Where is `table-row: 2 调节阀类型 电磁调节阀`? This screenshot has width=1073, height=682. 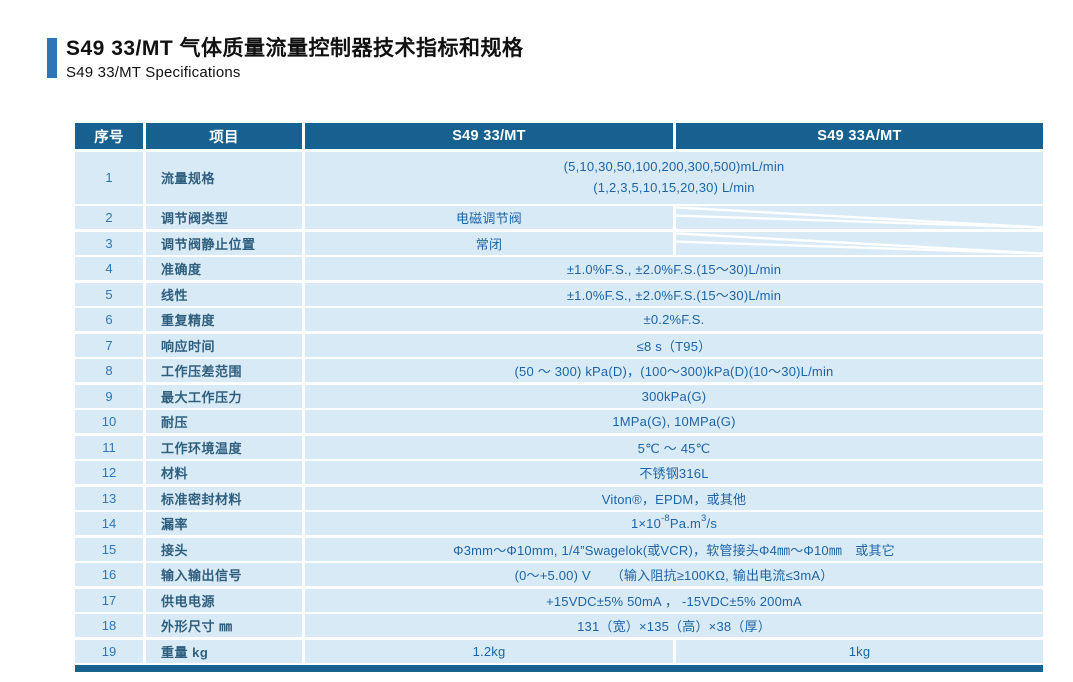
table-row: 2 调节阀类型 电磁调节阀 is located at coordinates (559, 217).